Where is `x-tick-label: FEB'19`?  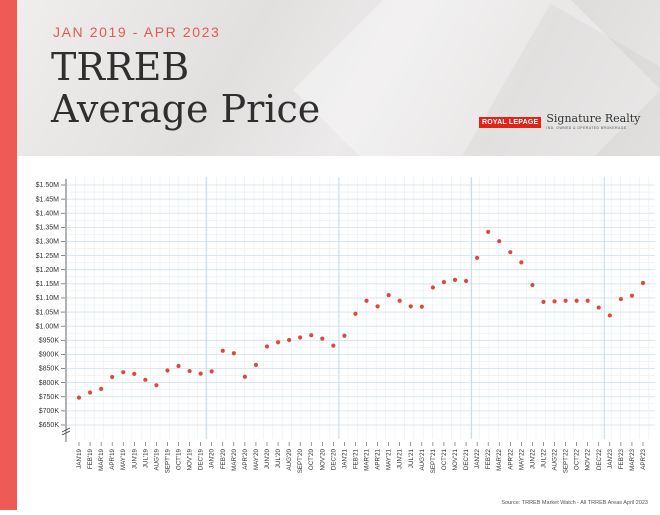 x-tick-label: FEB'19 is located at coordinates (90, 458).